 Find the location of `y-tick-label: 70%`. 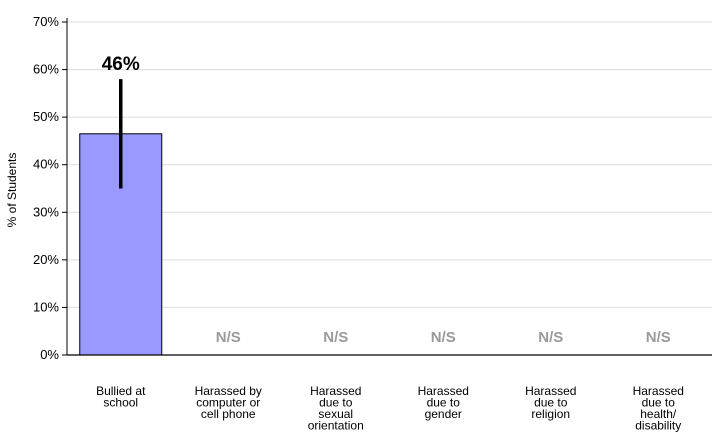

y-tick-label: 70% is located at coordinates (46, 21).